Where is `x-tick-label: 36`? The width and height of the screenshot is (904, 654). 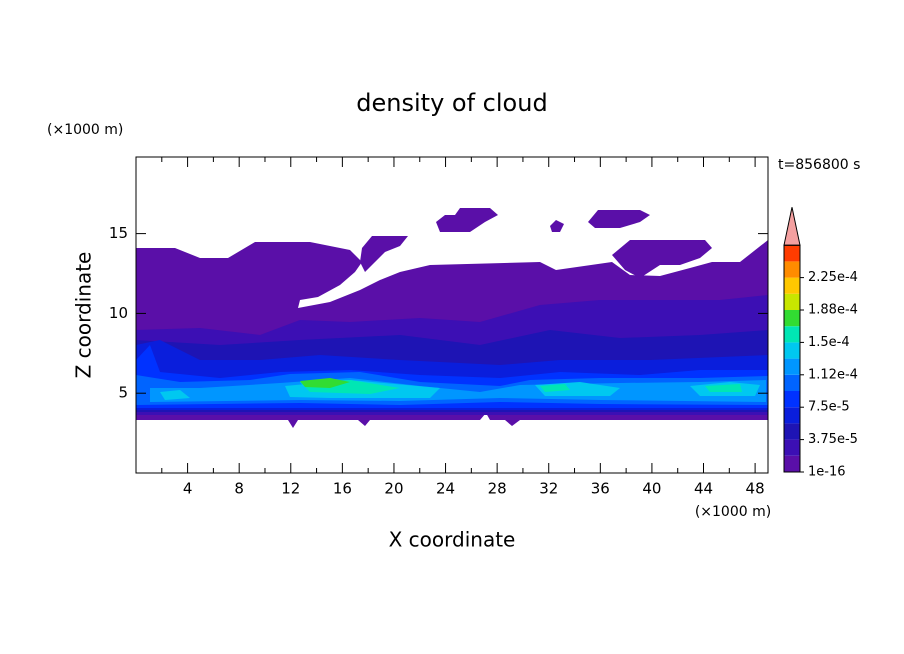 x-tick-label: 36 is located at coordinates (600, 489).